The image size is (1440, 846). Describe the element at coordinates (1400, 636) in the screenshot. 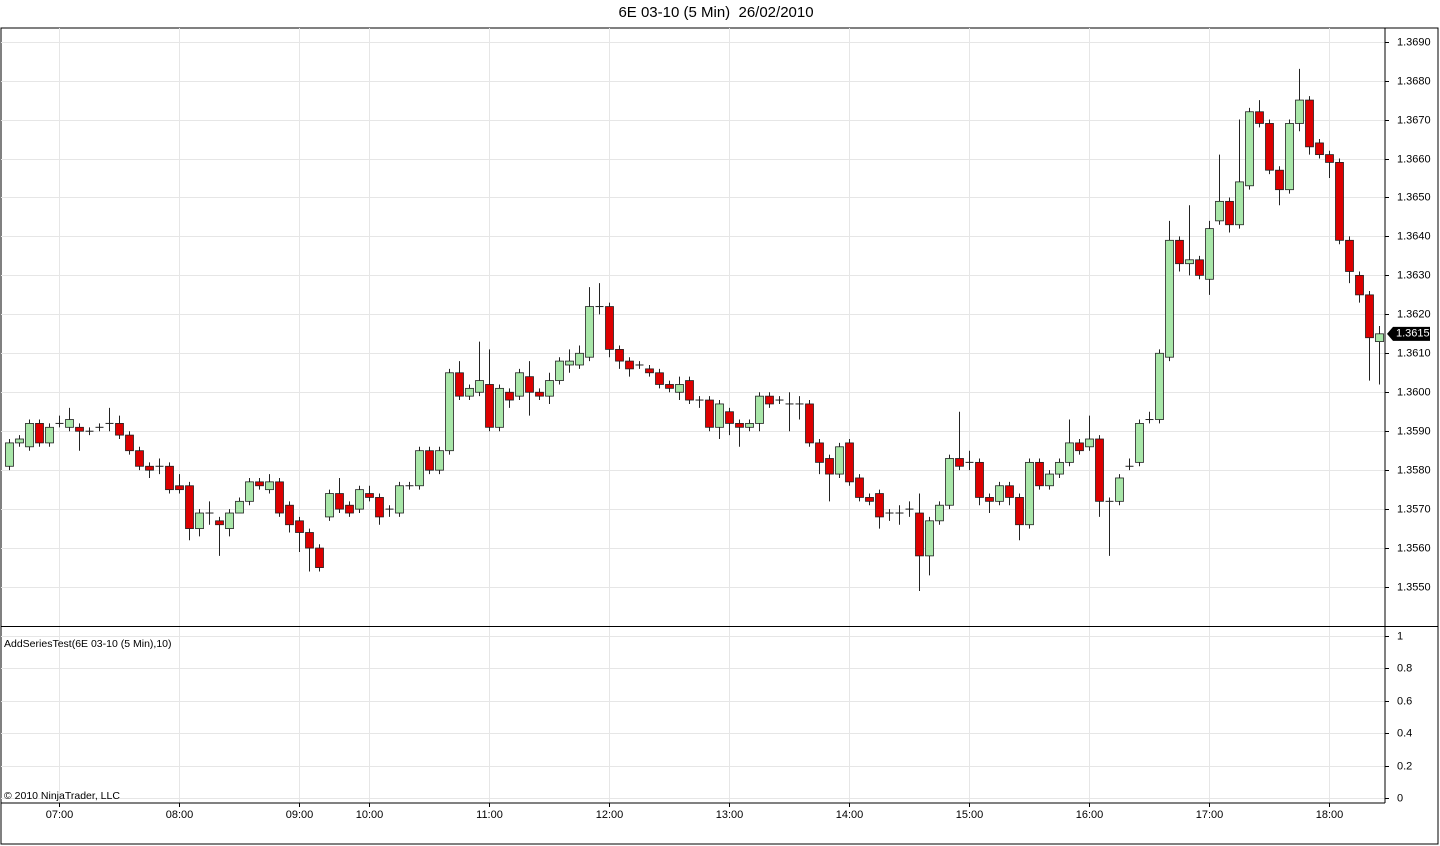

I see `y-tick-label: 1` at that location.